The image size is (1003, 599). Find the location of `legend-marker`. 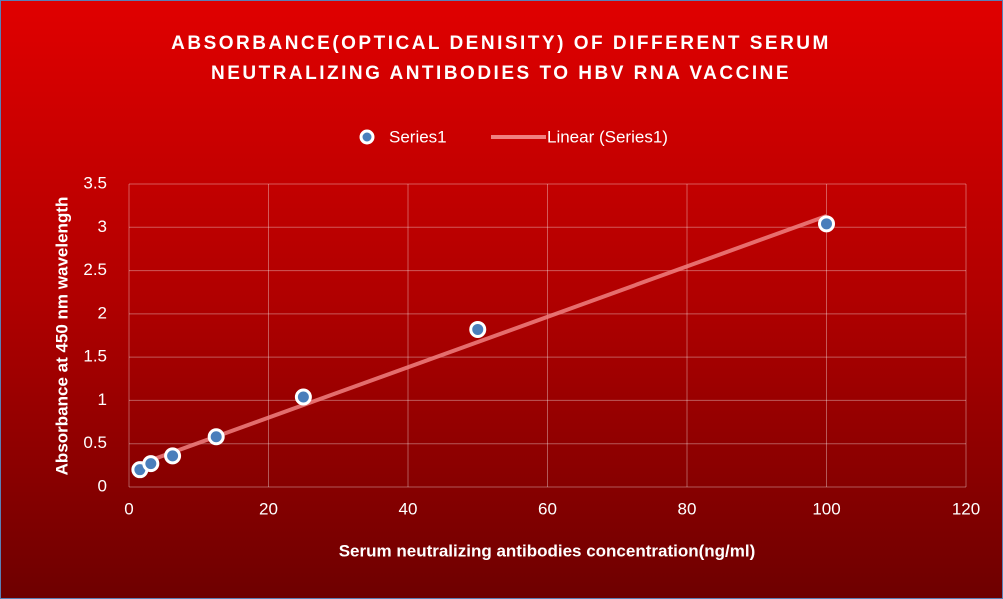

legend-marker is located at coordinates (367, 137).